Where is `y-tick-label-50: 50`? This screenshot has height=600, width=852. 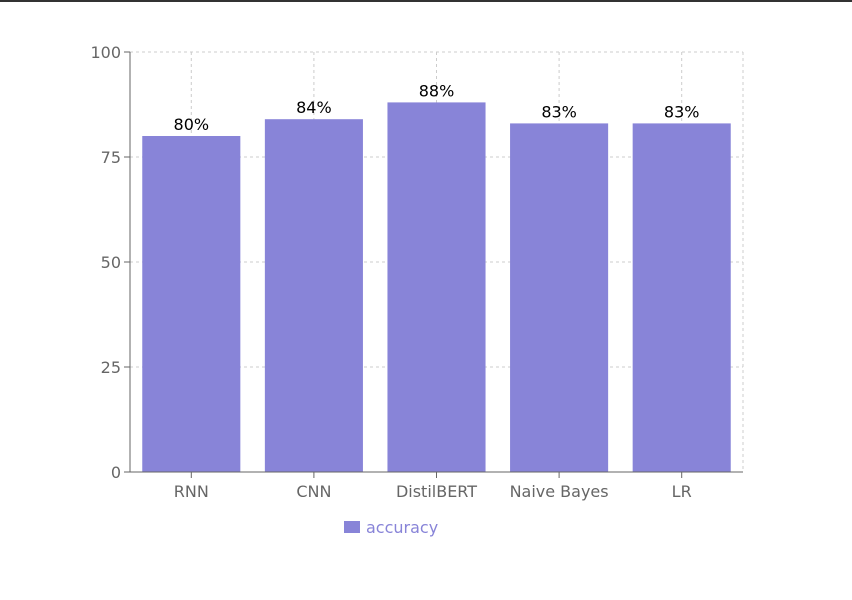 y-tick-label-50: 50 is located at coordinates (111, 262).